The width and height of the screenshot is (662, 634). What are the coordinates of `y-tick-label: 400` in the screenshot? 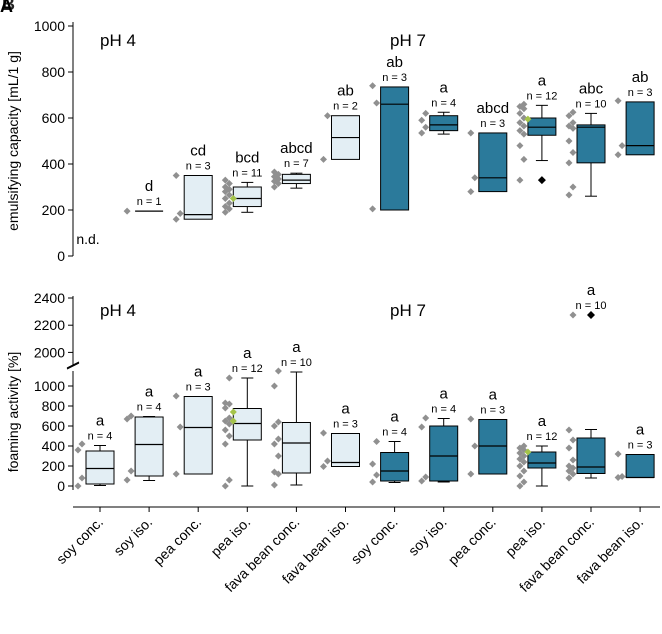 It's located at (54, 446).